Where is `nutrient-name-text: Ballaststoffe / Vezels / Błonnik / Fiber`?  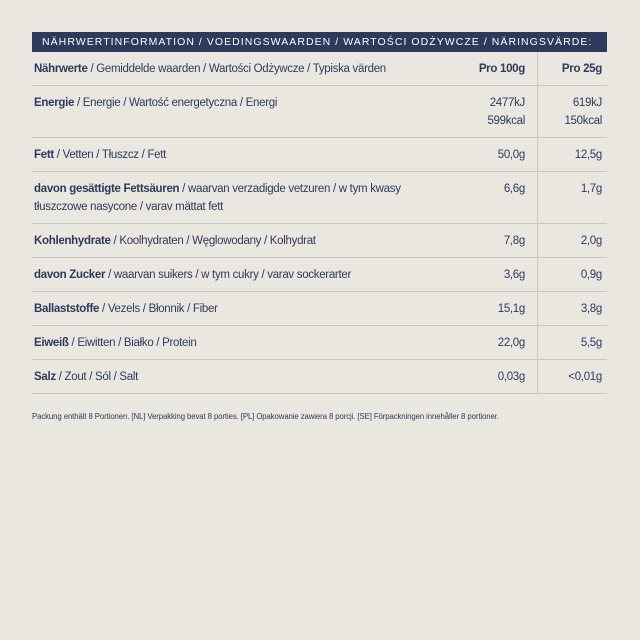 nutrient-name-text: Ballaststoffe / Vezels / Błonnik / Fiber is located at coordinates (226, 309).